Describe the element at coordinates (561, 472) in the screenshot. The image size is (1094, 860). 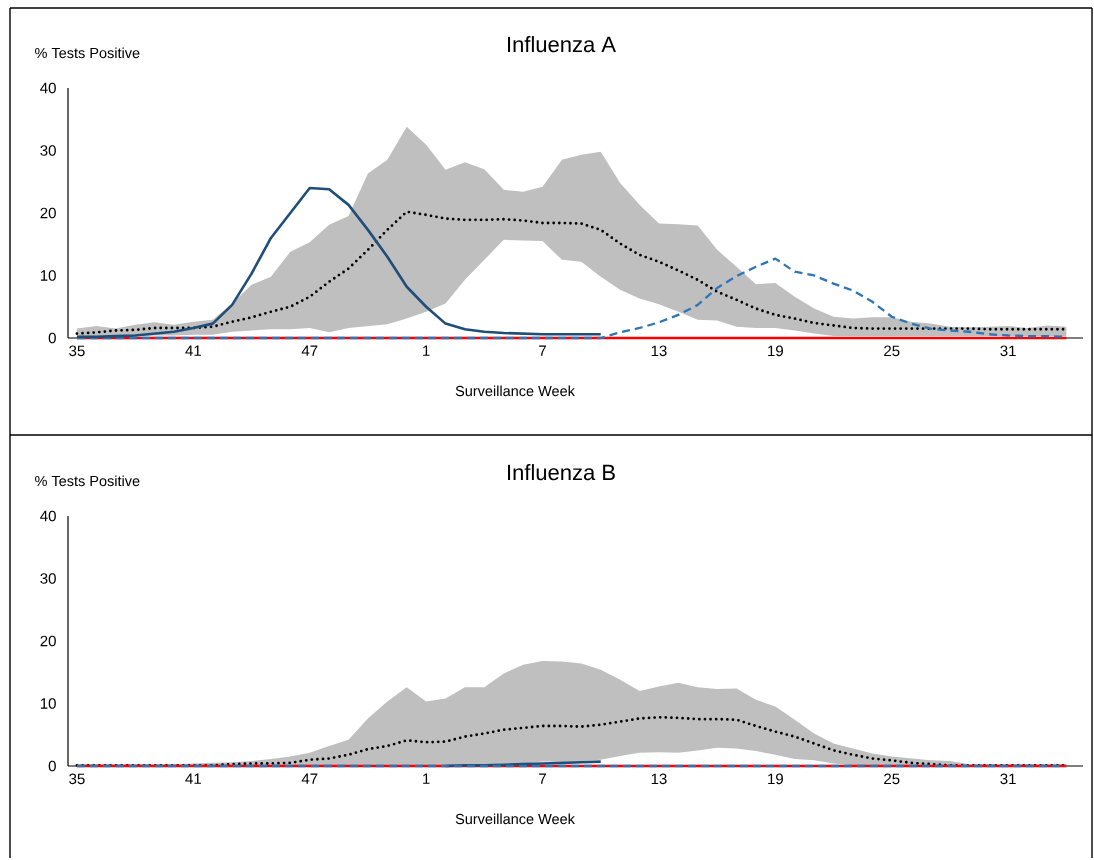
I see `chart-title: Influenza B` at that location.